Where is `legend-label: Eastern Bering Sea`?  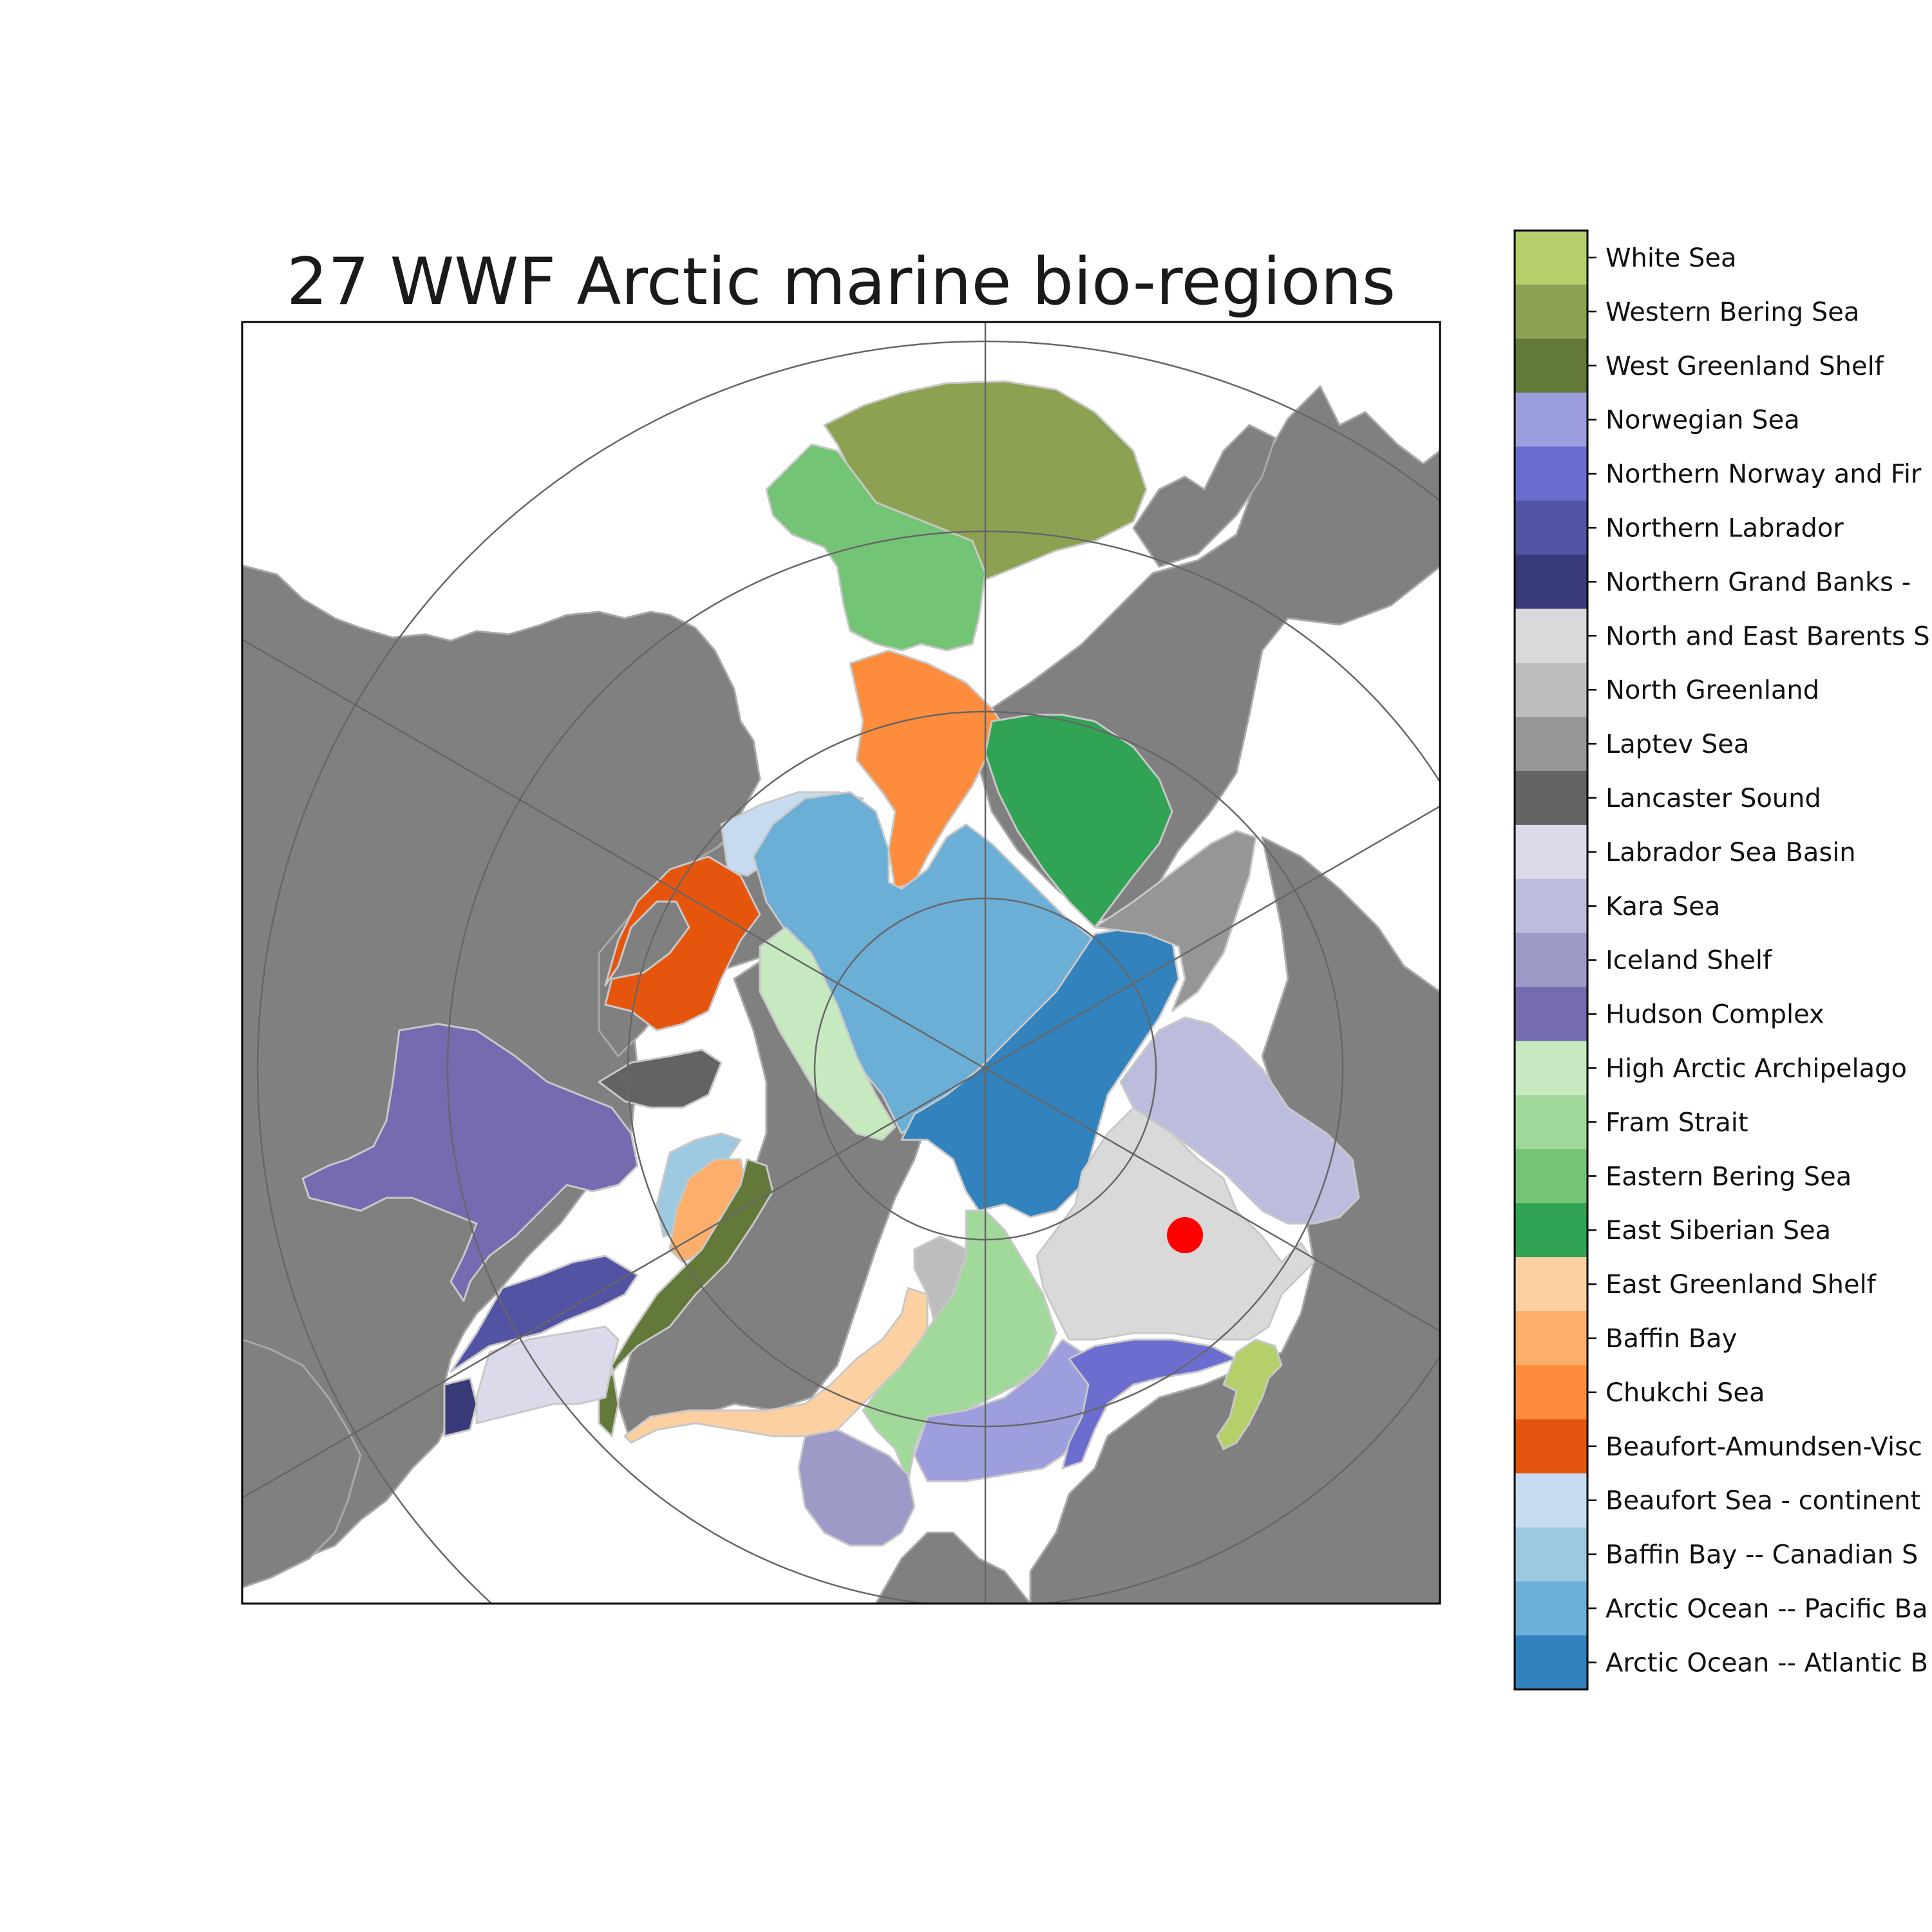
legend-label: Eastern Bering Sea is located at coordinates (1729, 1176).